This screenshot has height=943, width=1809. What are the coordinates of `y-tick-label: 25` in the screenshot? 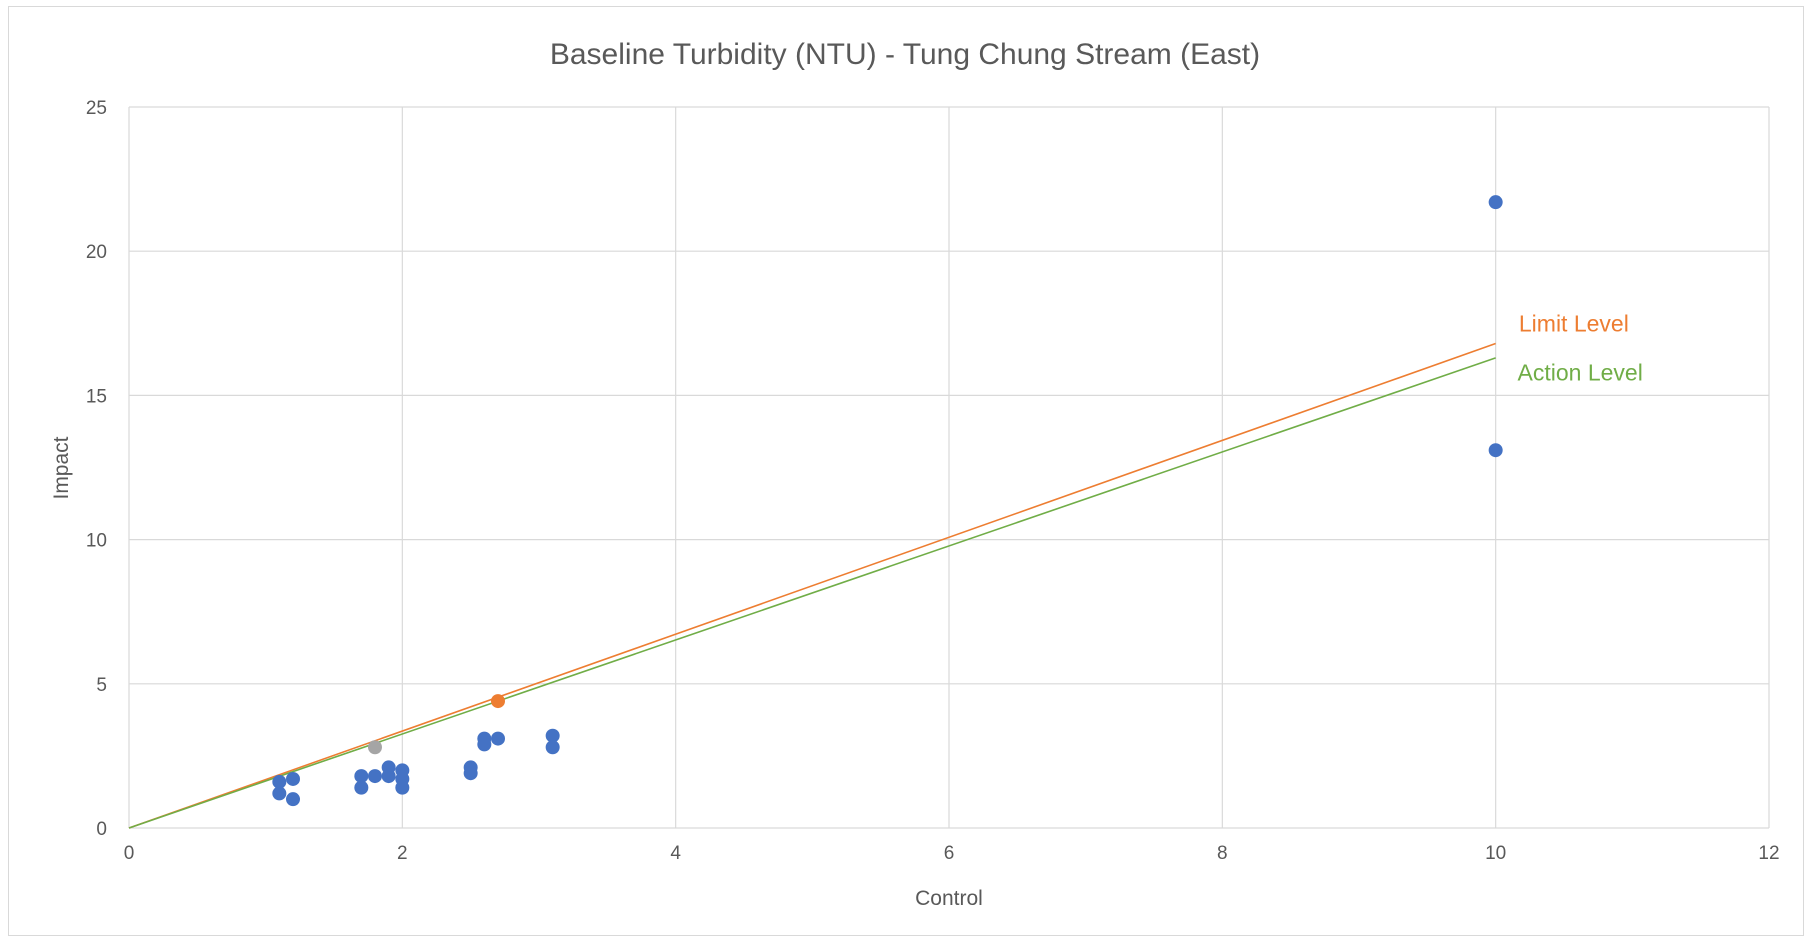 It's located at (96, 108).